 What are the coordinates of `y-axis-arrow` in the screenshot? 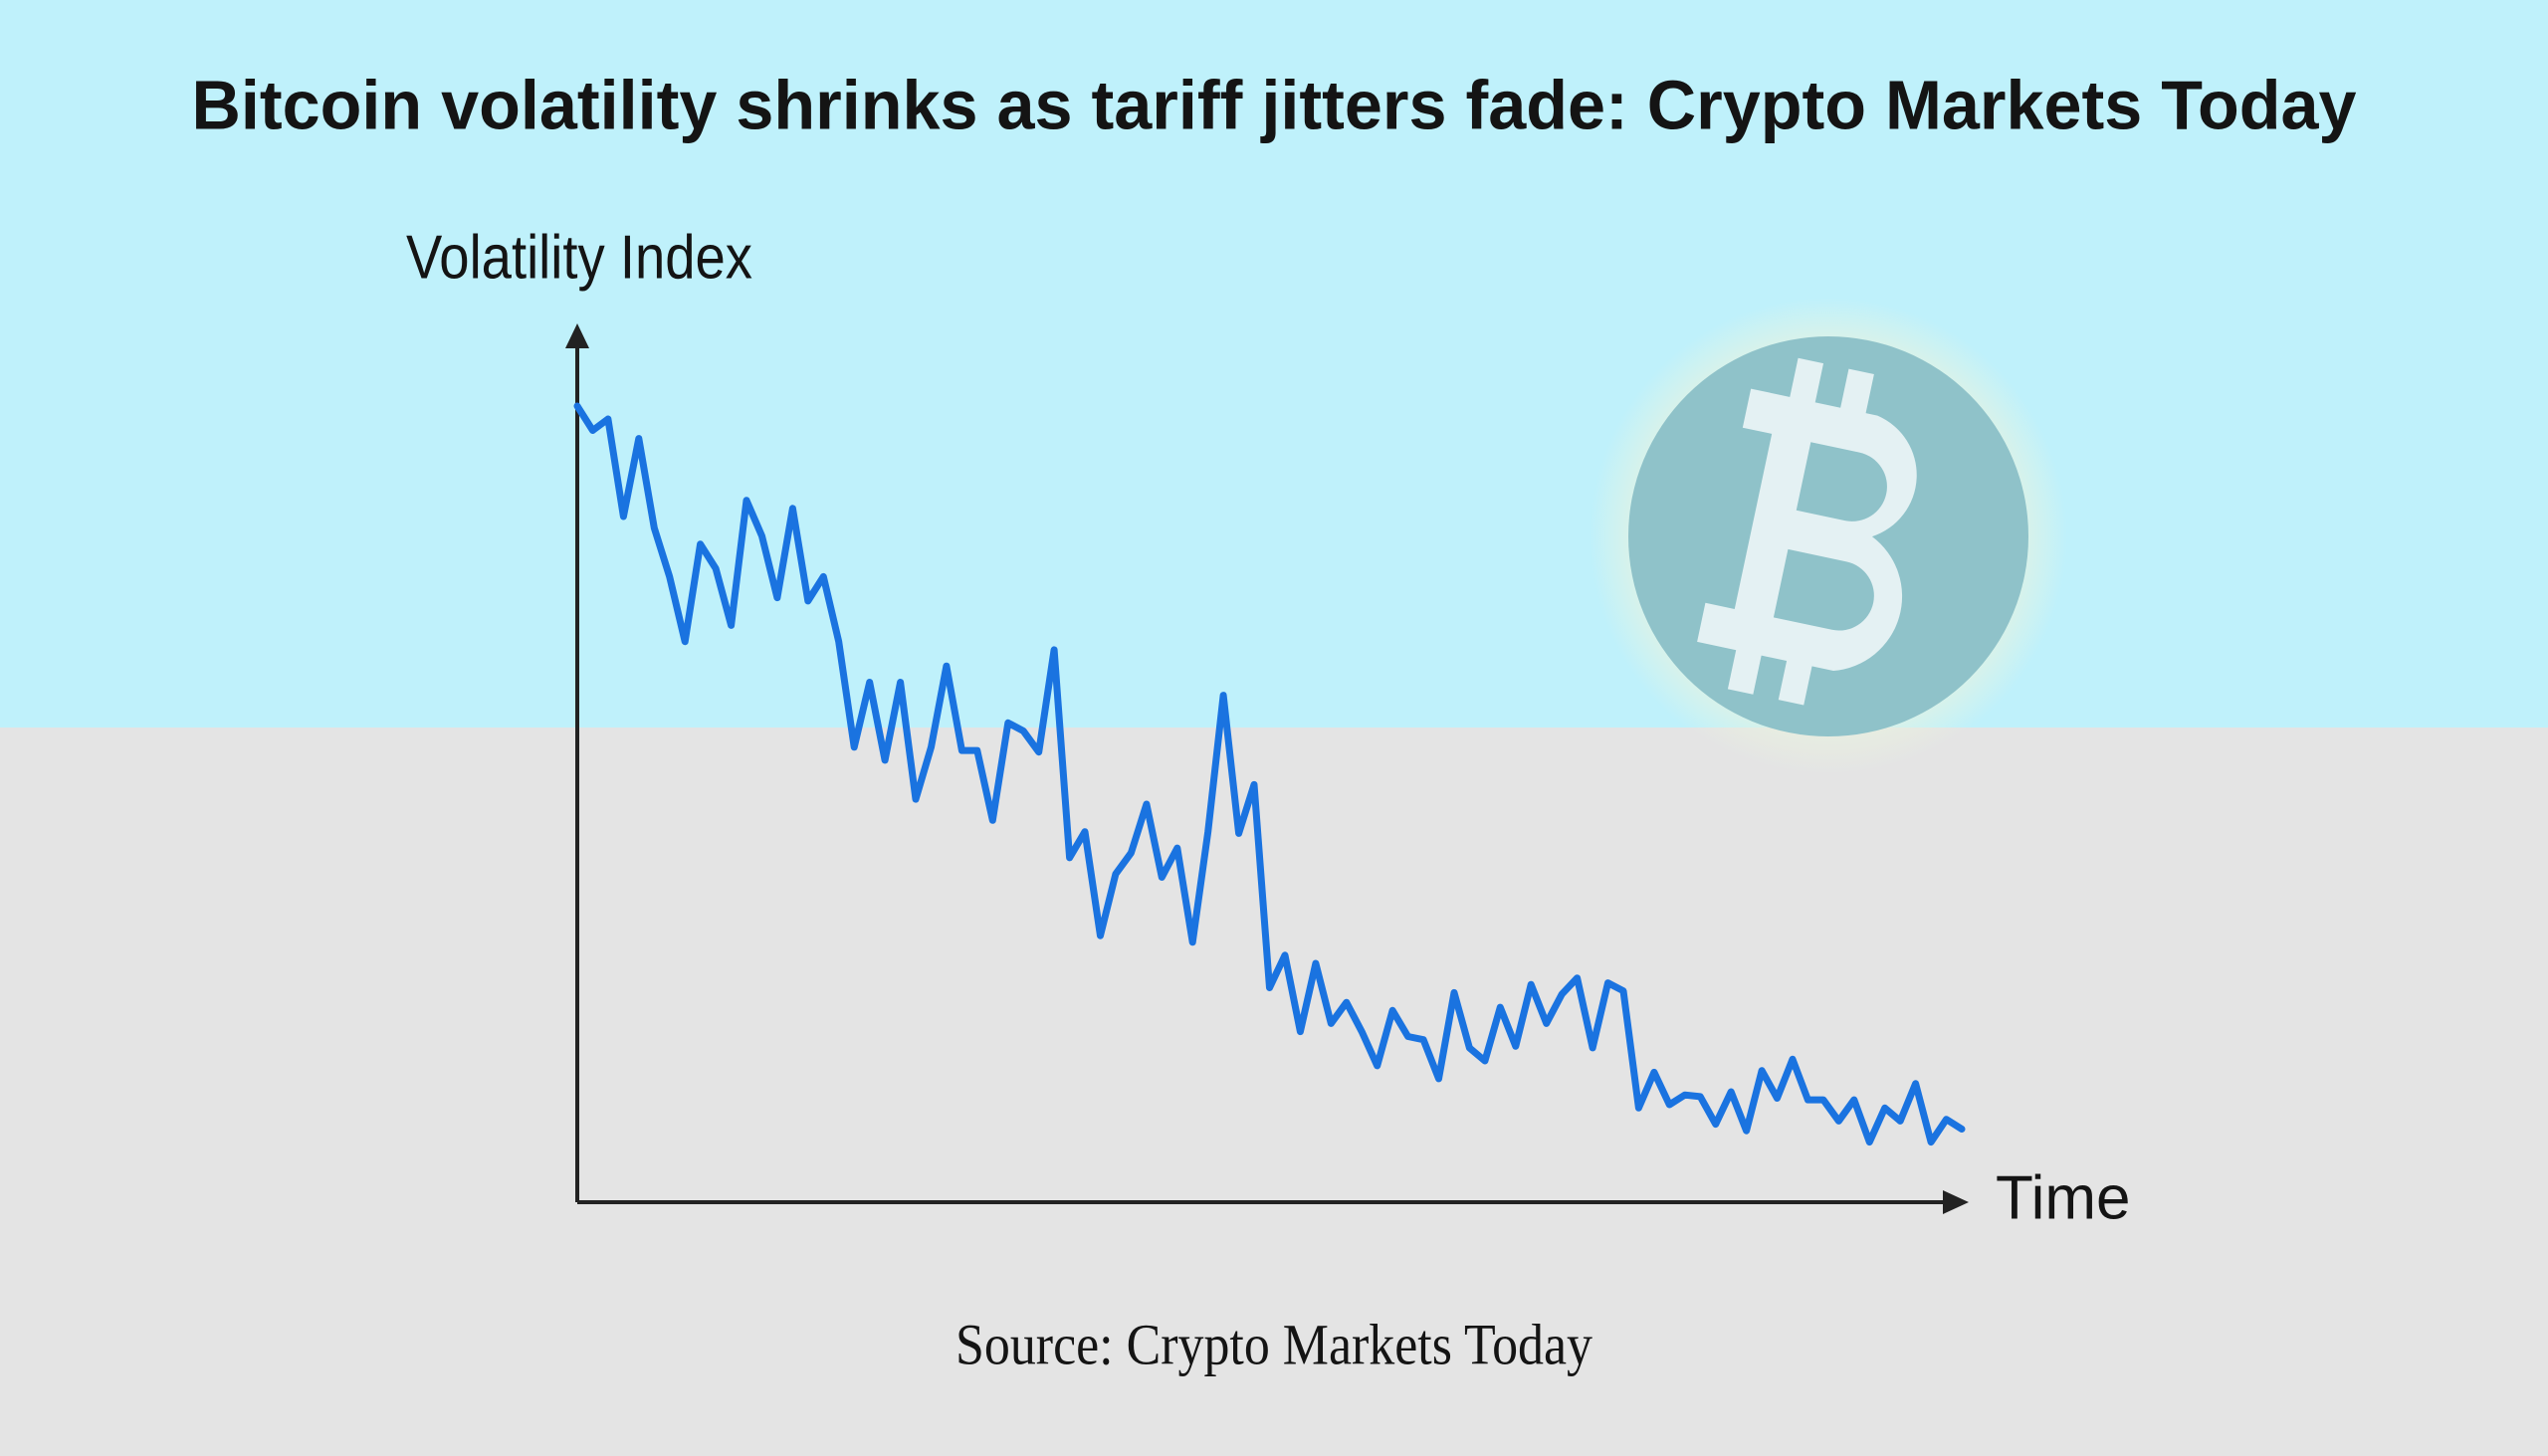 It's located at (577, 335).